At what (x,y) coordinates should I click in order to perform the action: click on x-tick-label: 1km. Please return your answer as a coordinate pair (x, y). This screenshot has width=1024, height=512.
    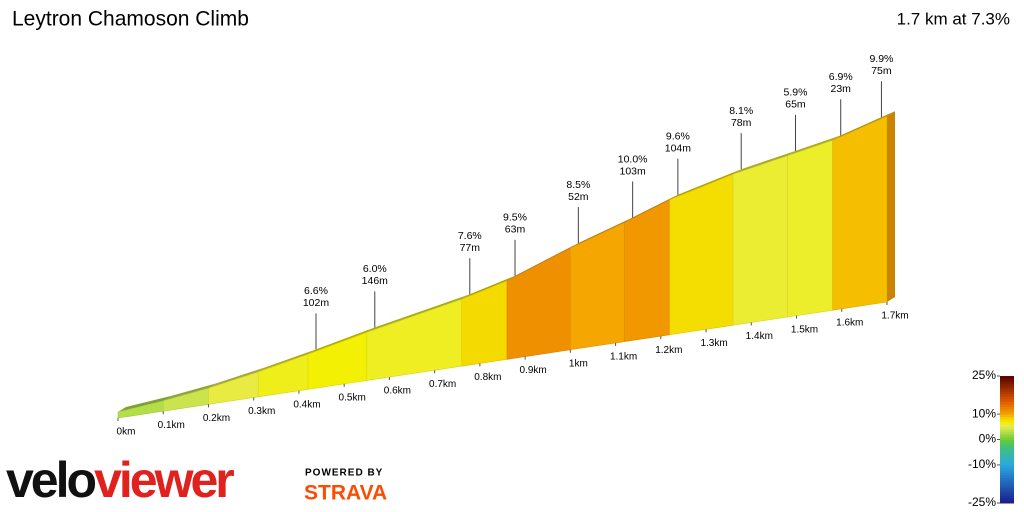
    Looking at the image, I should click on (578, 363).